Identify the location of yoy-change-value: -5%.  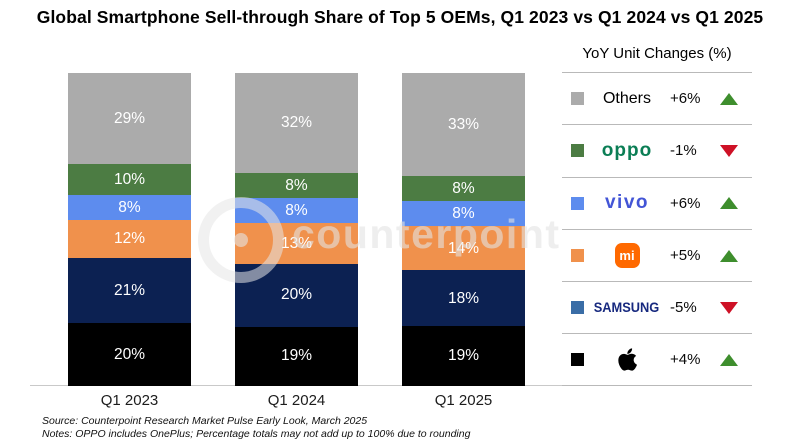
(683, 308).